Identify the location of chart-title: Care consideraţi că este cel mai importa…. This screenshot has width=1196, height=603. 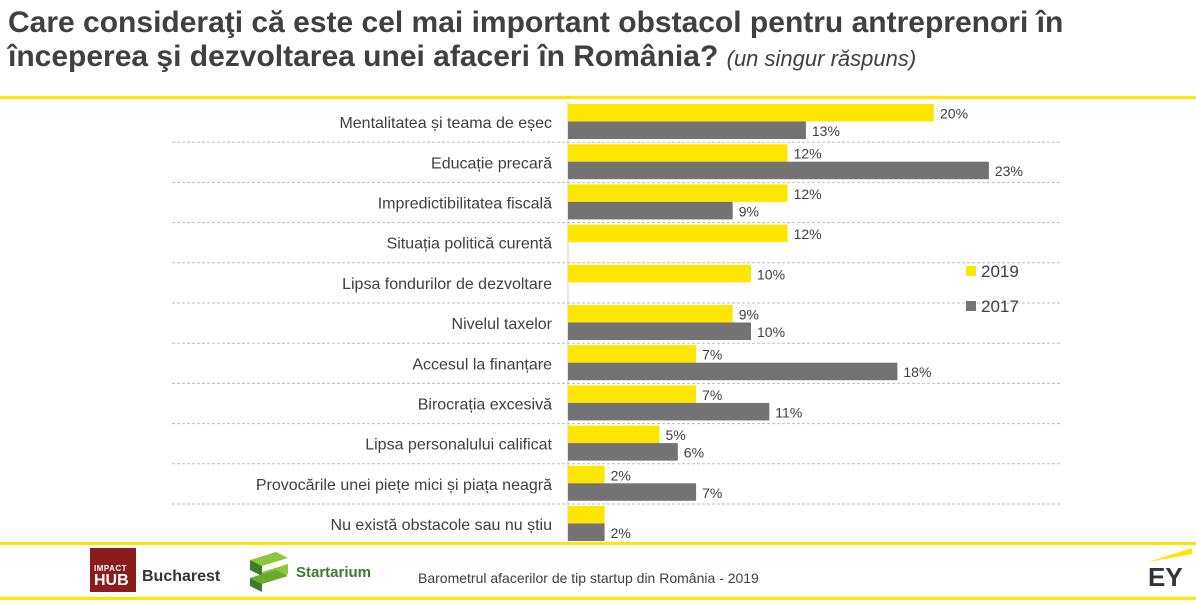
(598, 41).